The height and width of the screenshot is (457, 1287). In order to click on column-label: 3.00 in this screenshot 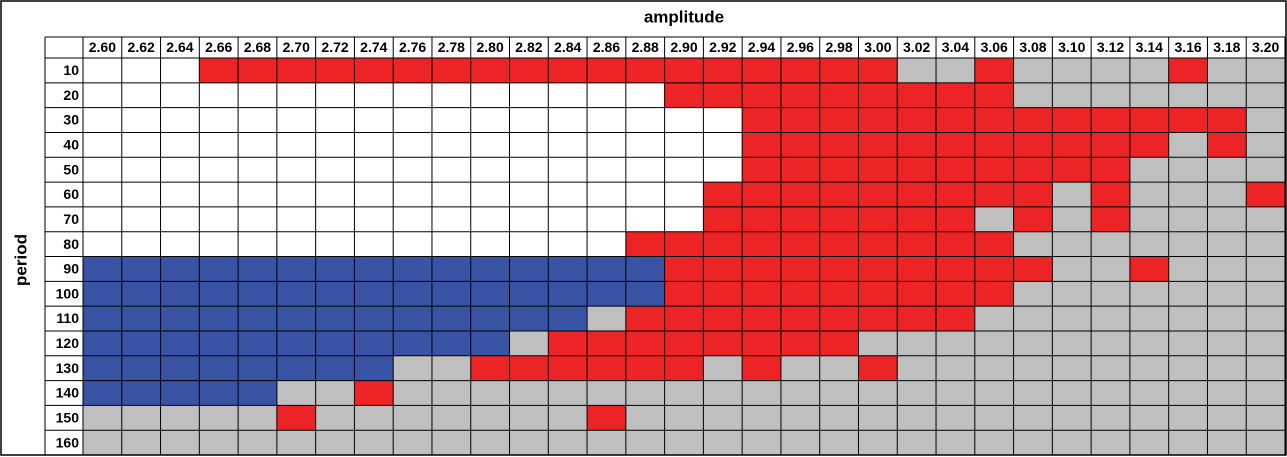, I will do `click(877, 47)`.